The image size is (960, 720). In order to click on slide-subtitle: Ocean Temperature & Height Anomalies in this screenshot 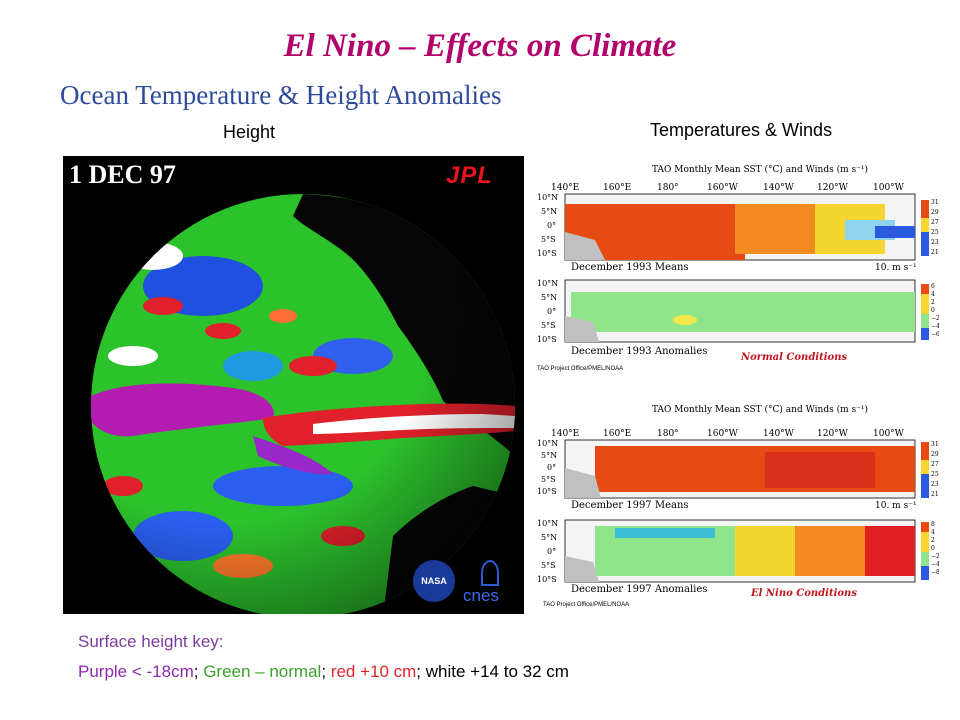, I will do `click(281, 95)`.